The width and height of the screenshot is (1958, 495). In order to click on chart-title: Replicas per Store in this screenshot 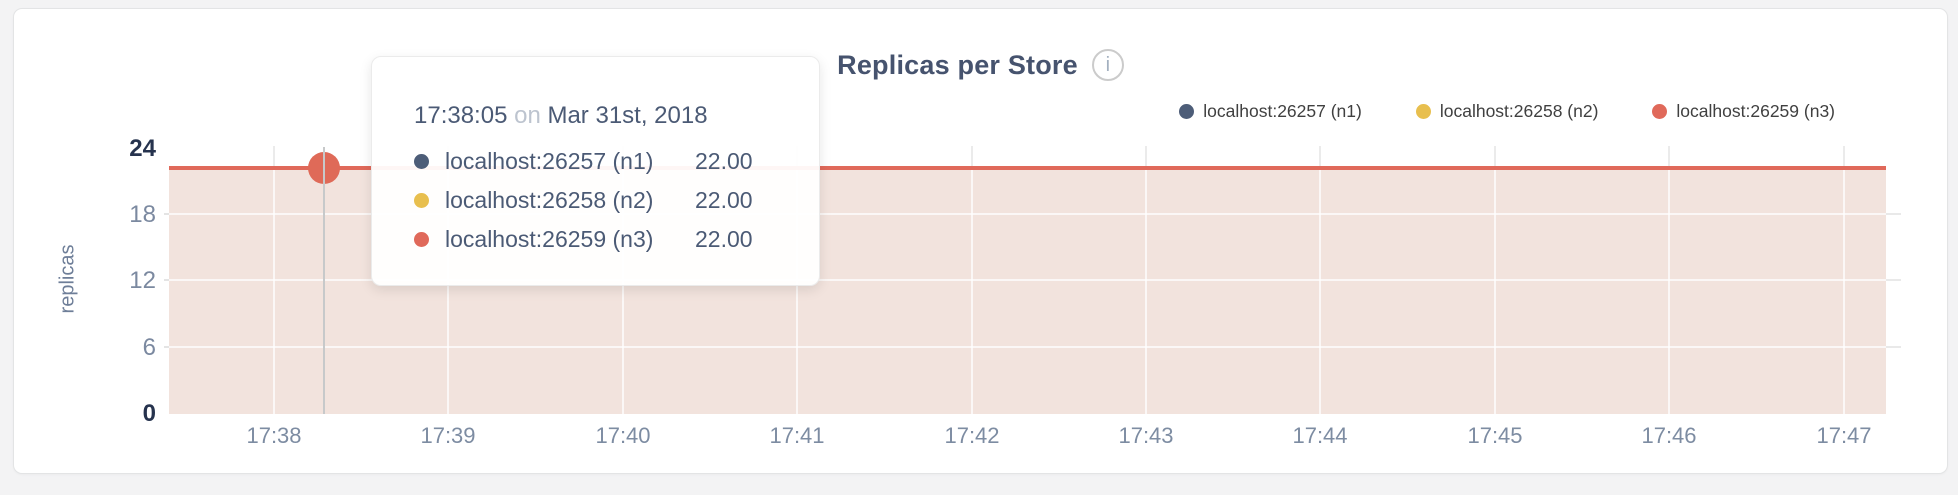, I will do `click(957, 64)`.